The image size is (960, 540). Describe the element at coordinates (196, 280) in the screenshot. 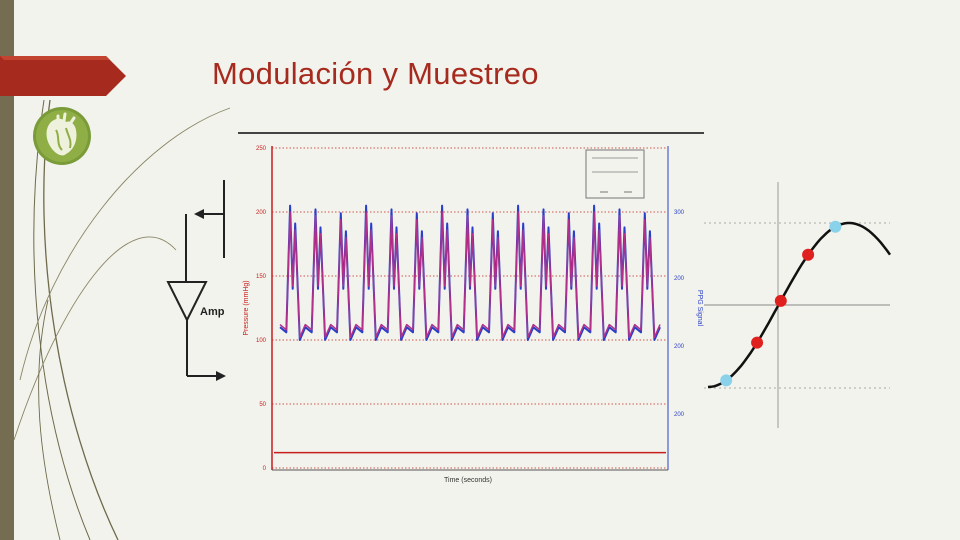

I see `amplifier-diagram` at that location.